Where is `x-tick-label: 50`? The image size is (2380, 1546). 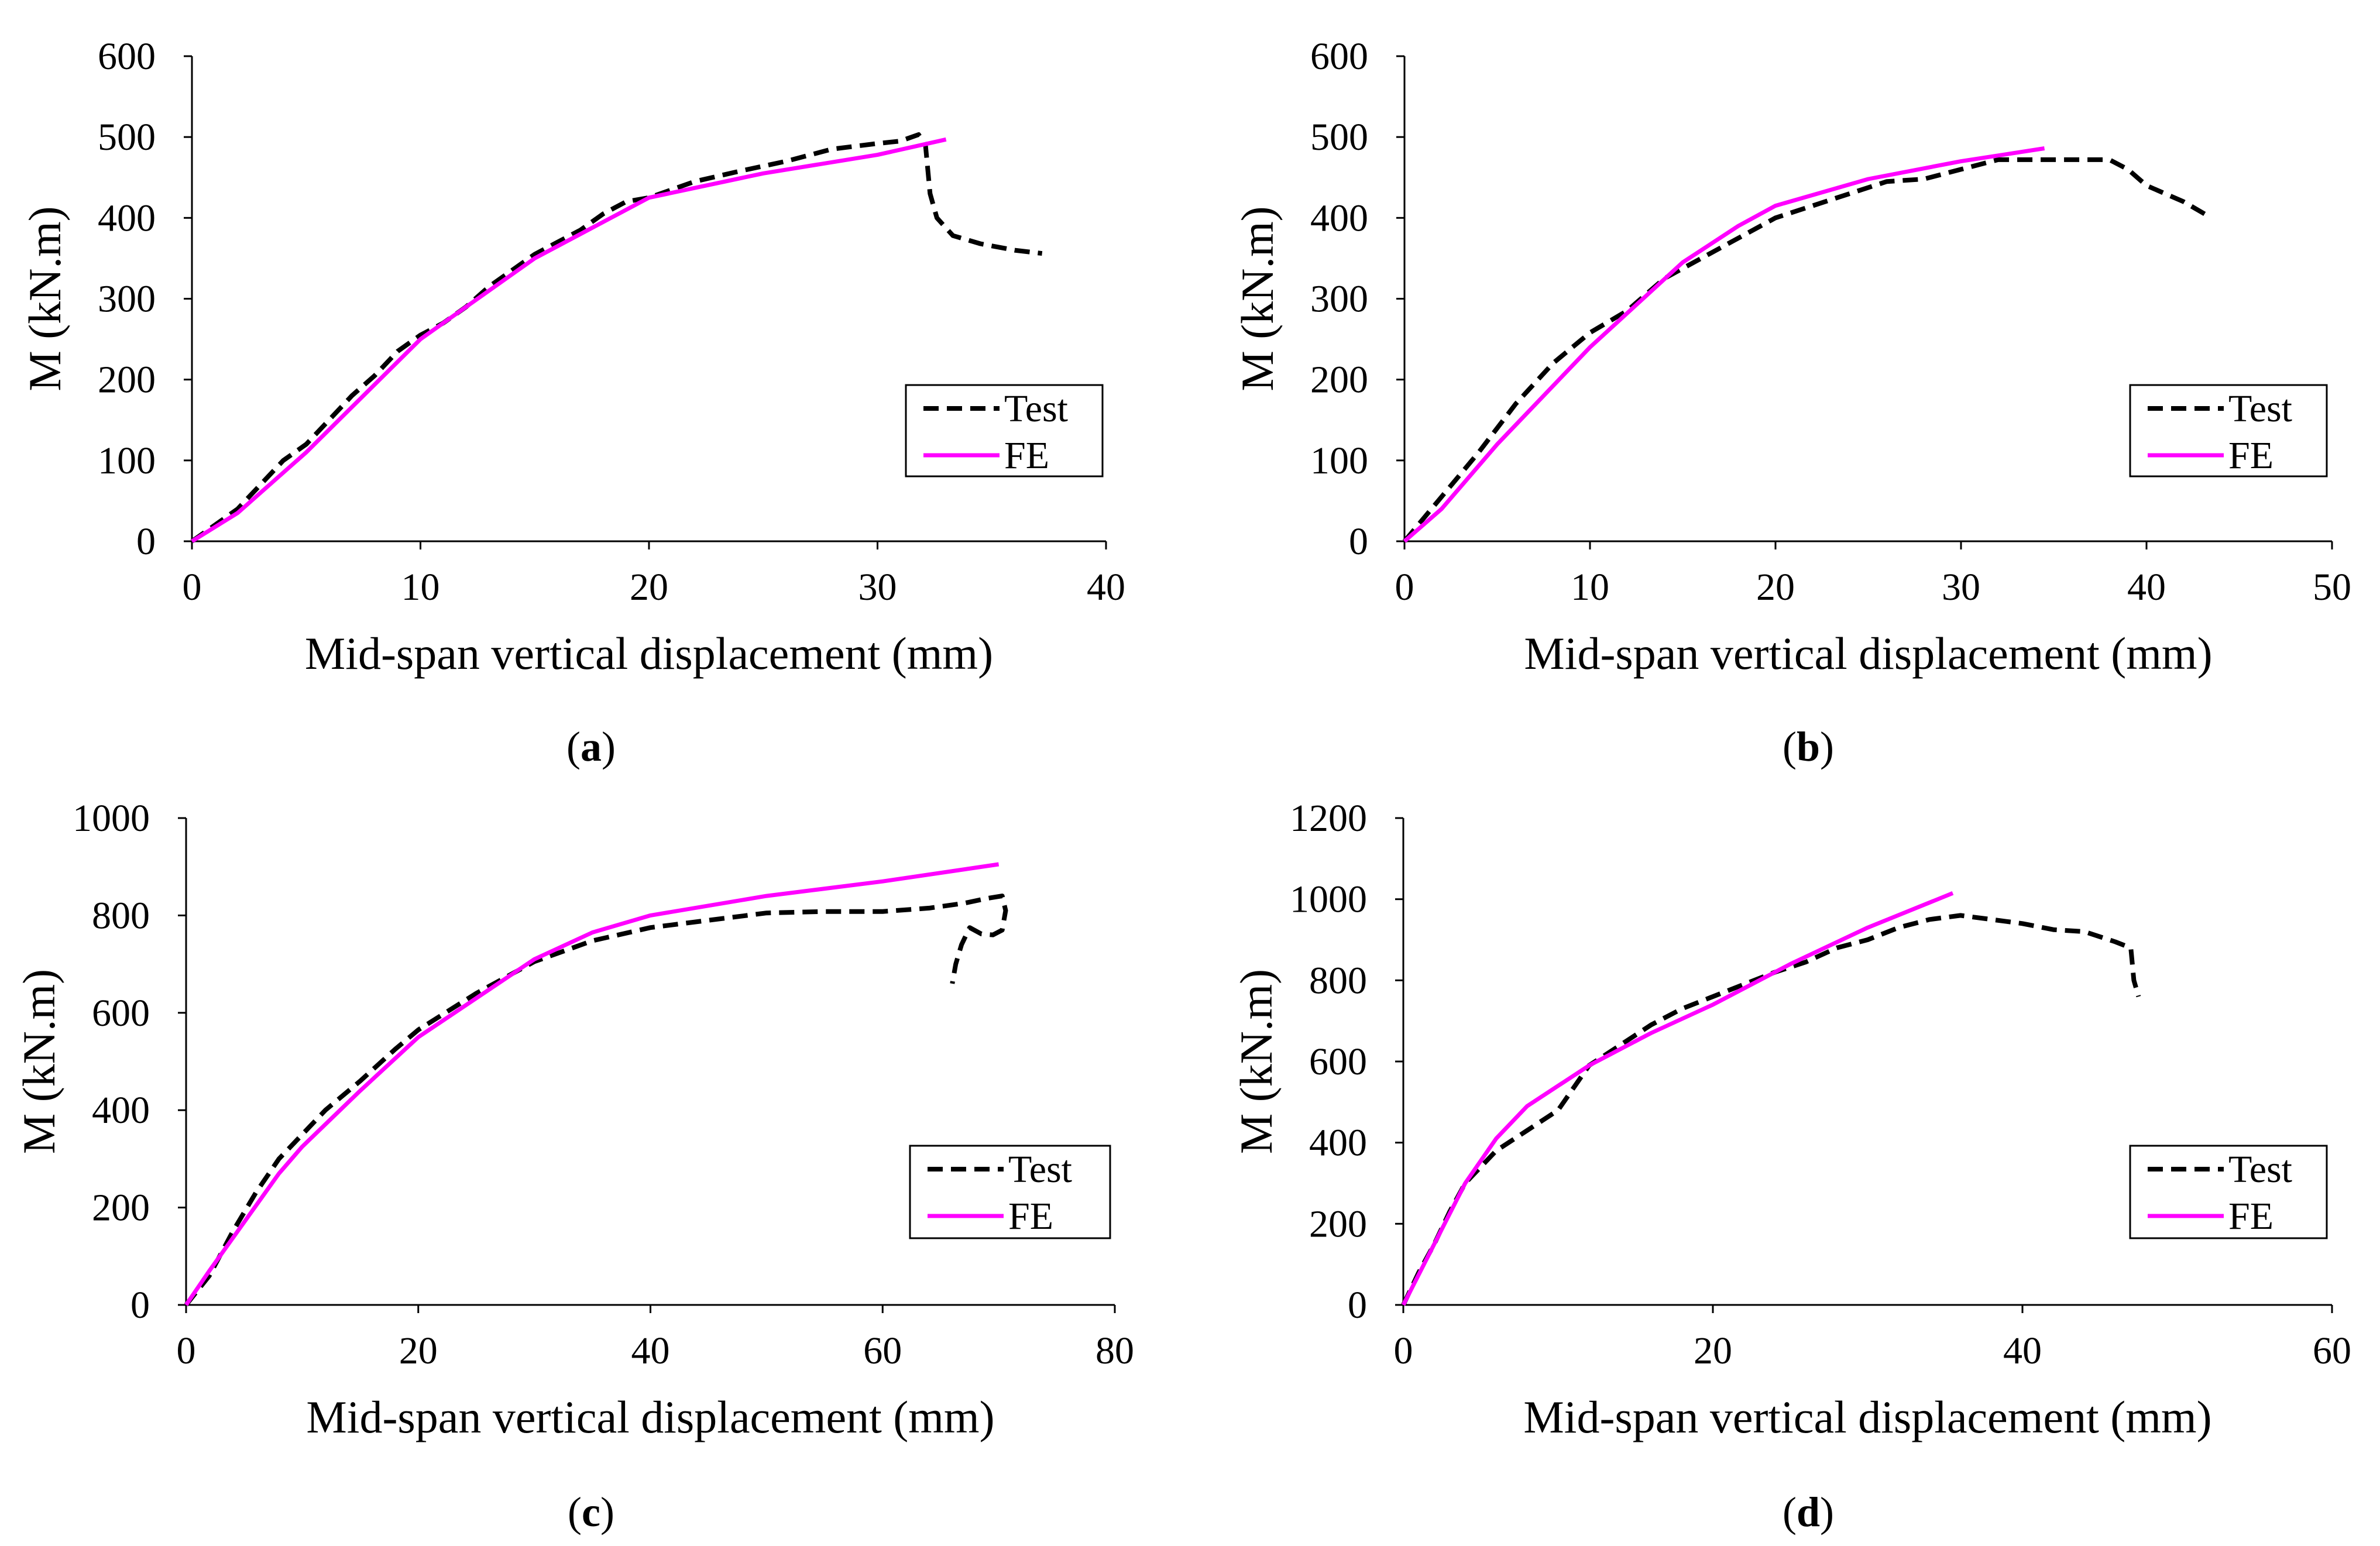 x-tick-label: 50 is located at coordinates (2332, 587).